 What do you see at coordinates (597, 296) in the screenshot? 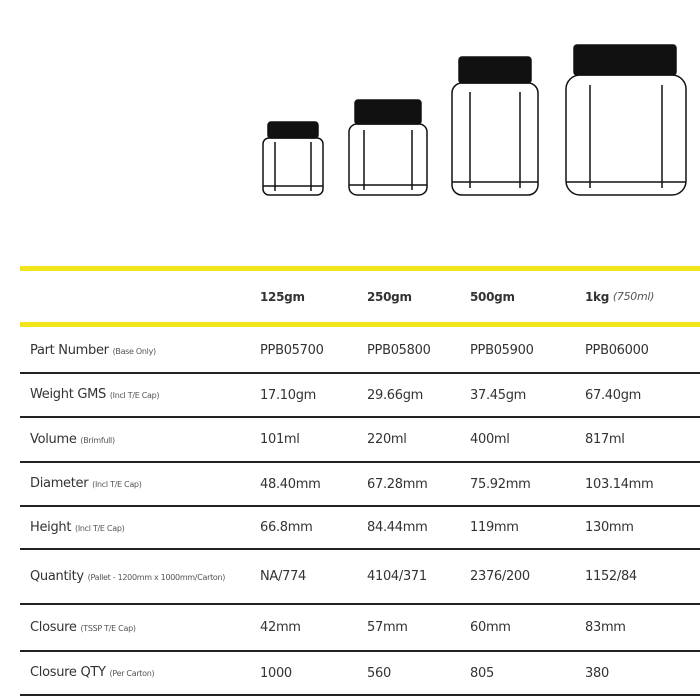
I see `column-label: 1kg` at bounding box center [597, 296].